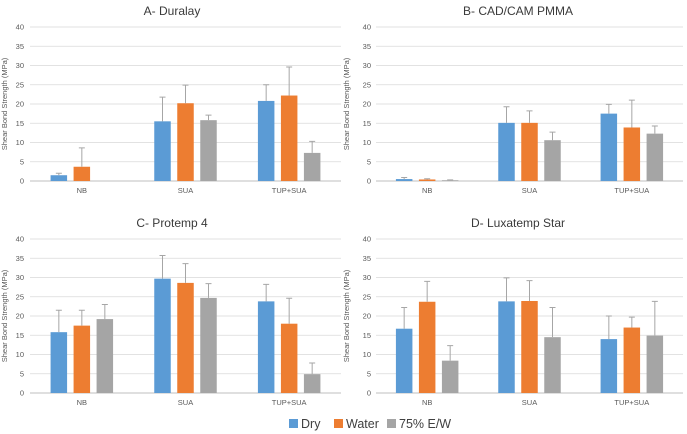  I want to click on panel-title: C- Protemp 4, so click(172, 223).